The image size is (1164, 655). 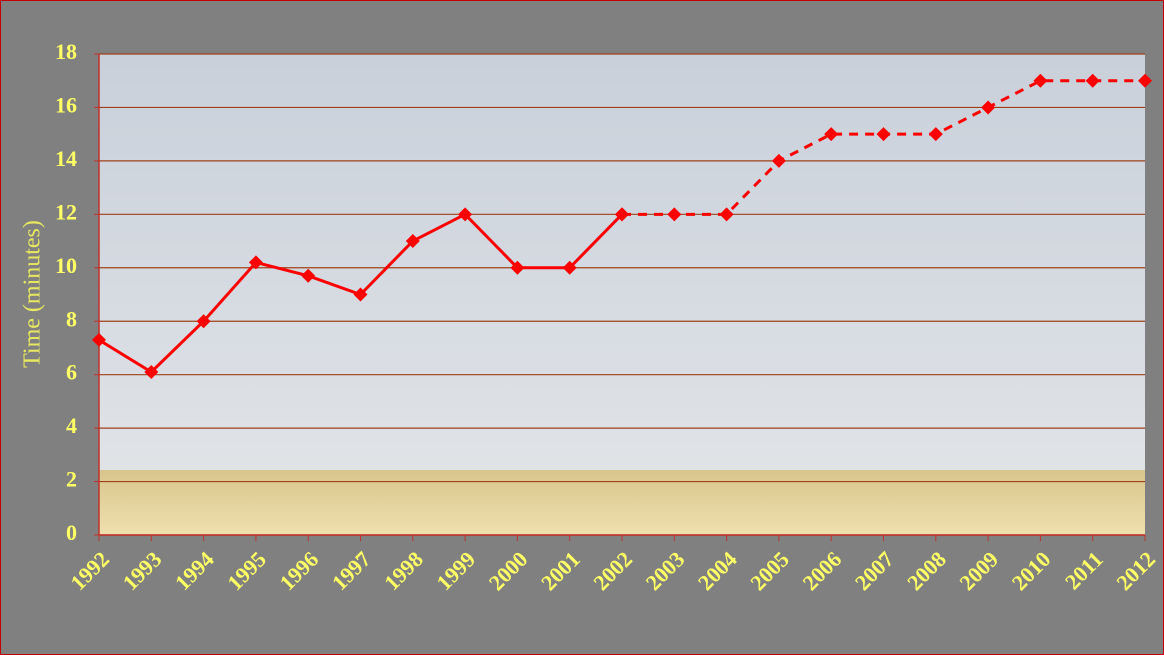 I want to click on y-tick-label: 6, so click(x=71, y=372).